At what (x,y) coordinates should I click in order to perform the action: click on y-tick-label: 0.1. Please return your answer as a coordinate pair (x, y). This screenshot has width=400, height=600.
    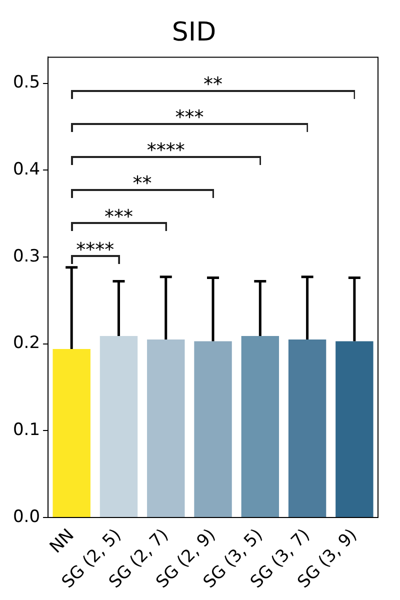
    Looking at the image, I should click on (26, 430).